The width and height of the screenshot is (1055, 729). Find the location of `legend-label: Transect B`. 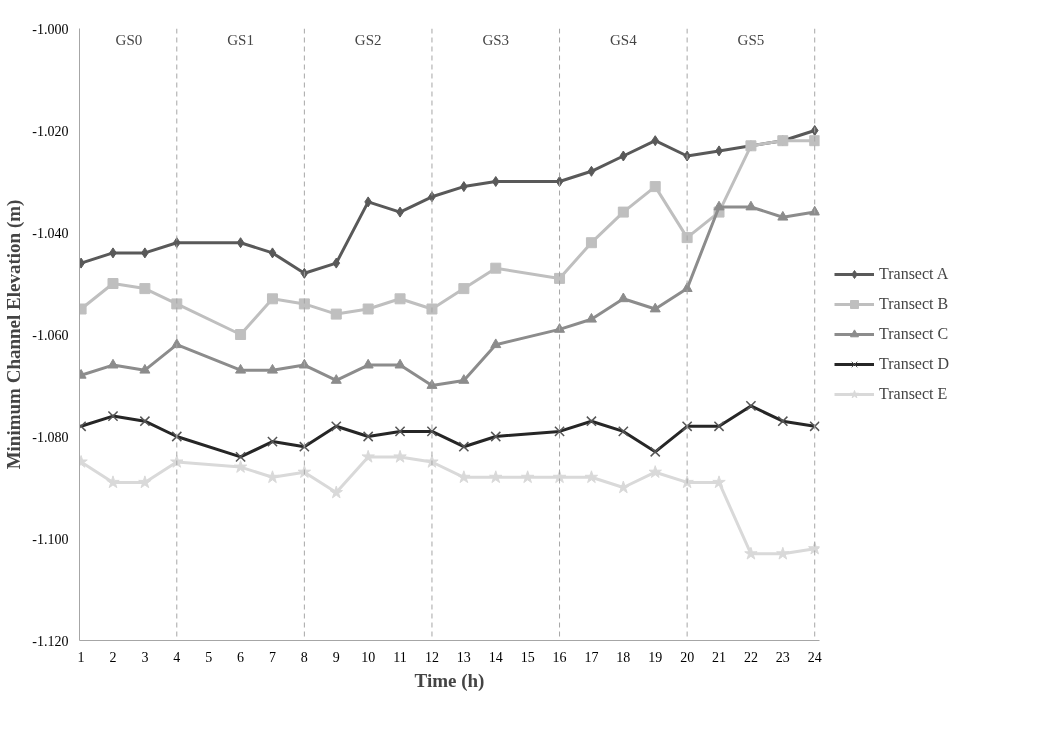

legend-label: Transect B is located at coordinates (914, 303).